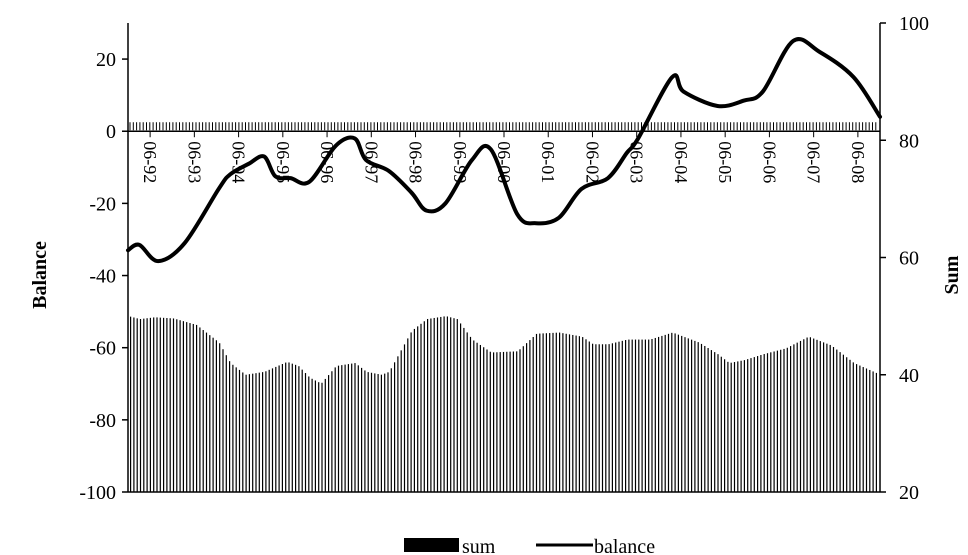  What do you see at coordinates (479, 545) in the screenshot?
I see `legend-sum-label: sum` at bounding box center [479, 545].